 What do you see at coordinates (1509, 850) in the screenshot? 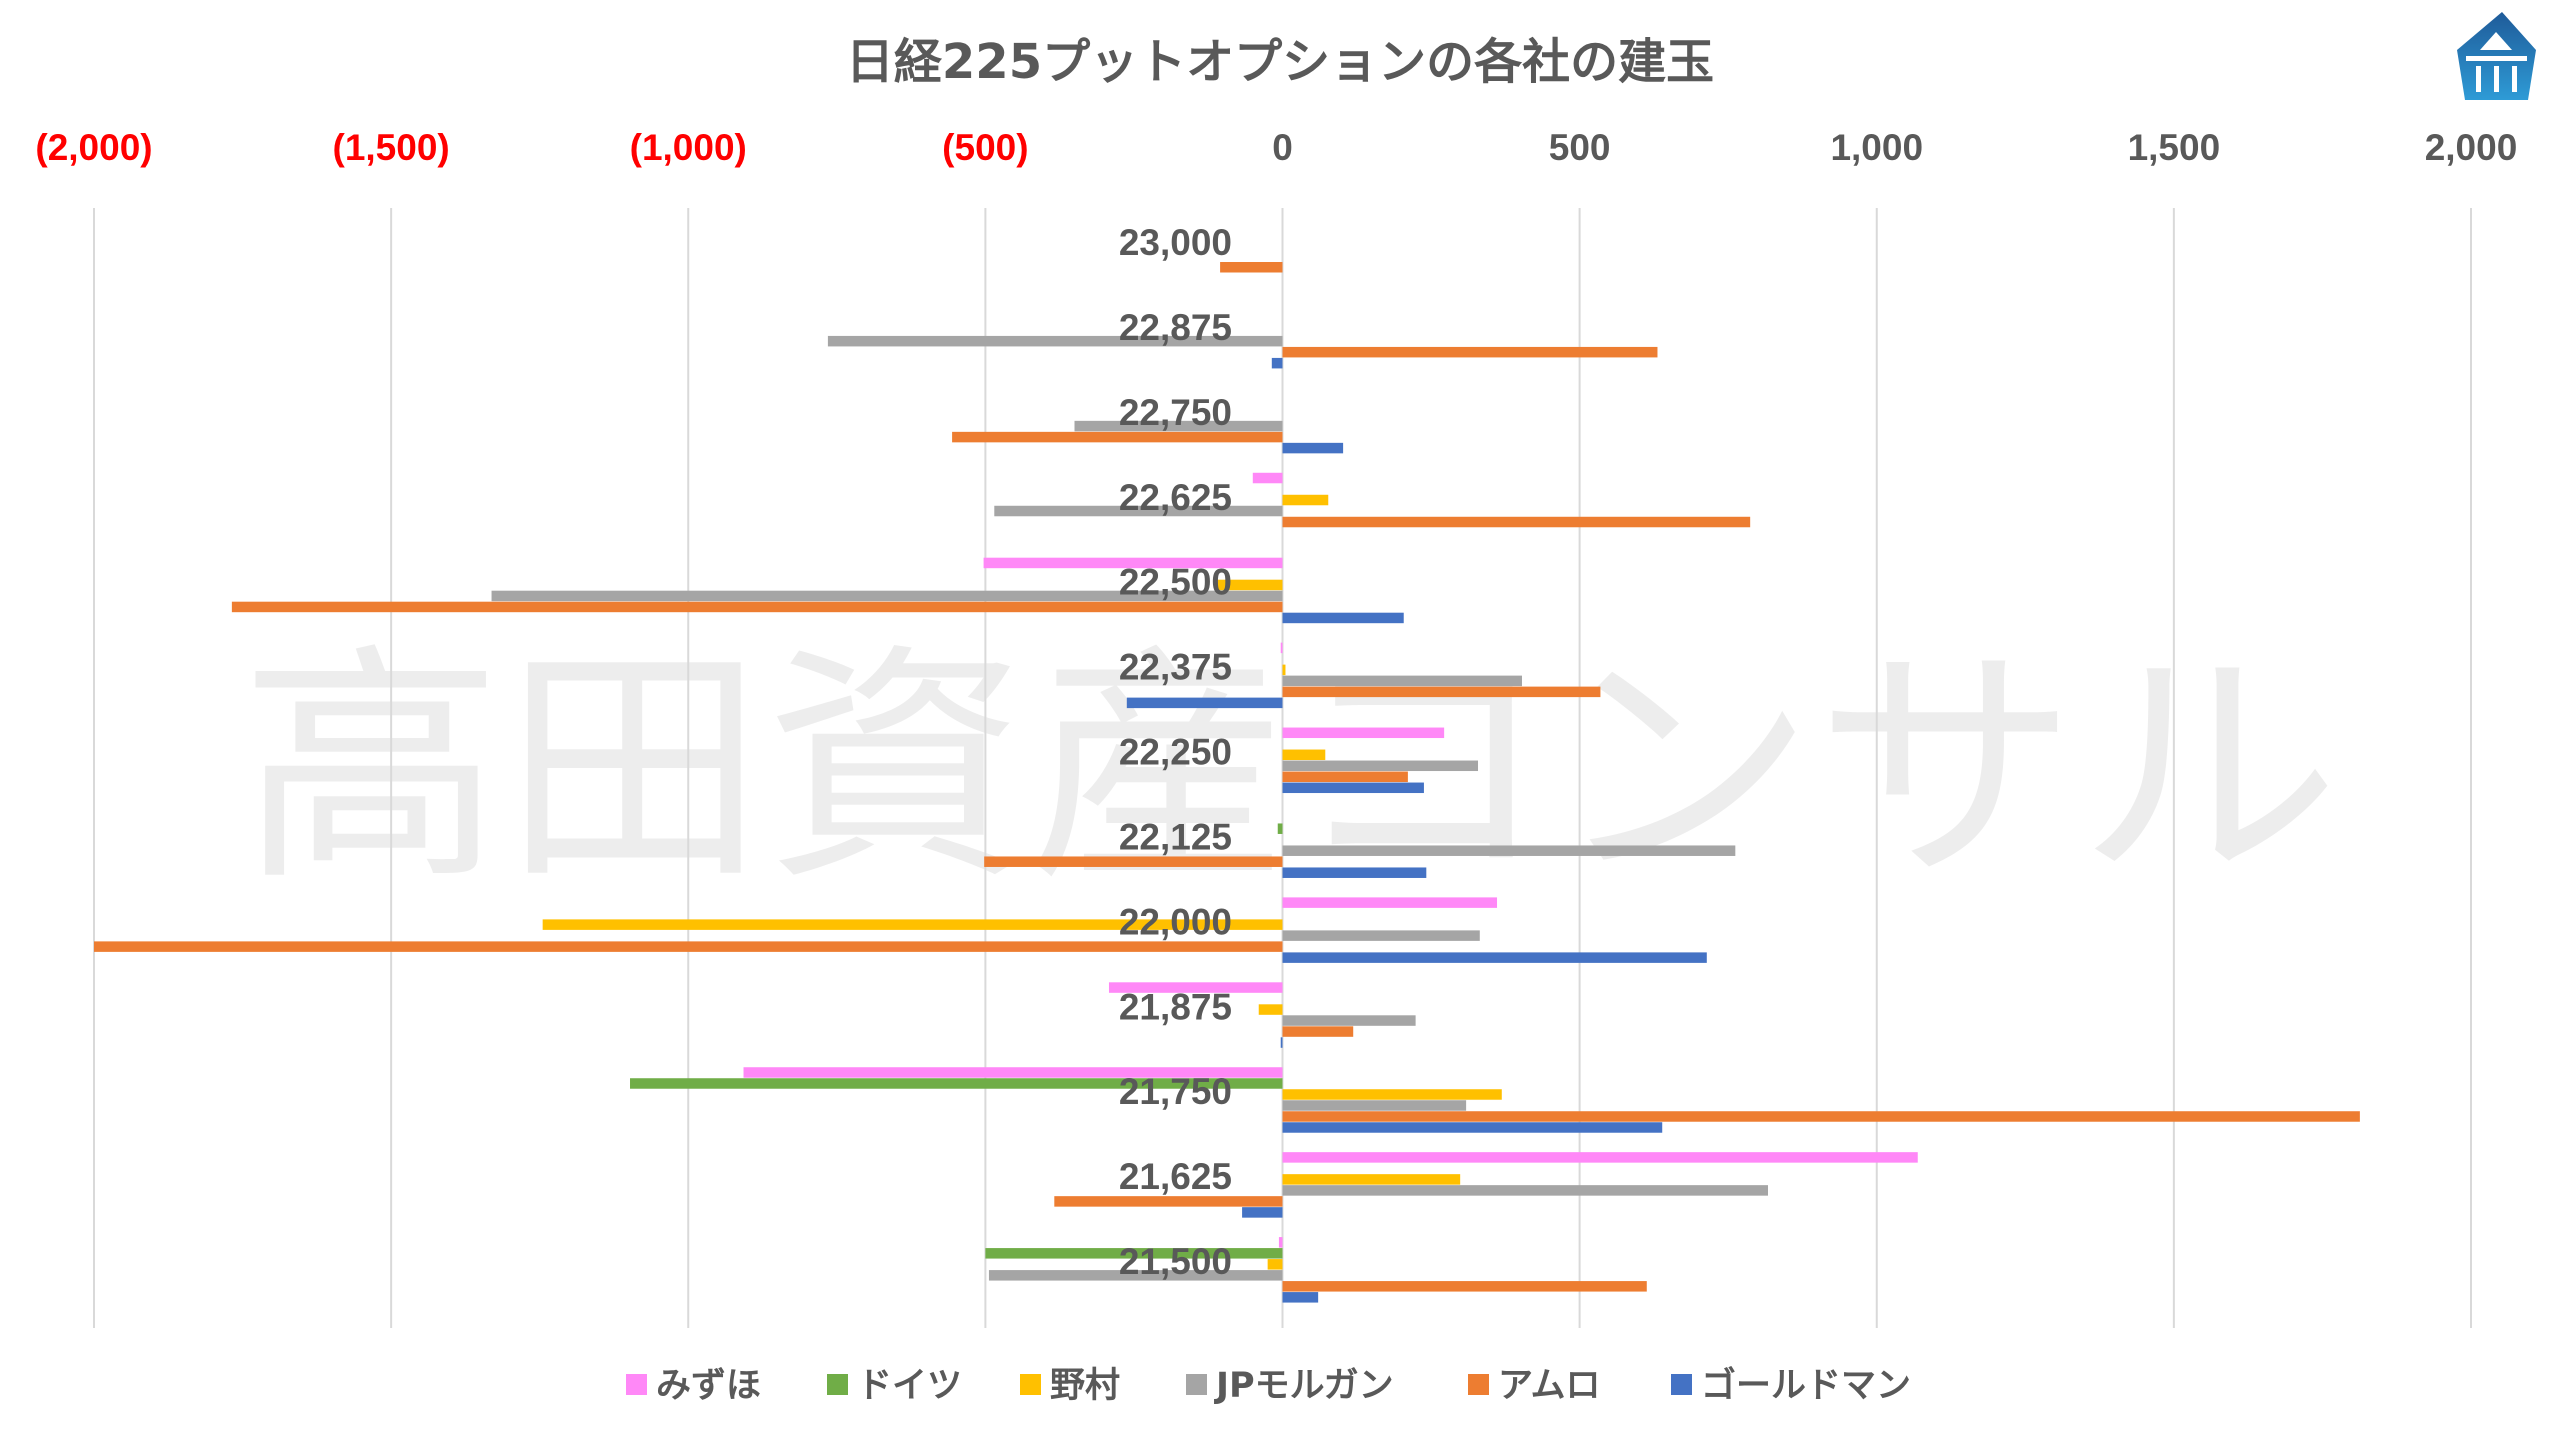
I see `bar-JPモルガン-22,125` at bounding box center [1509, 850].